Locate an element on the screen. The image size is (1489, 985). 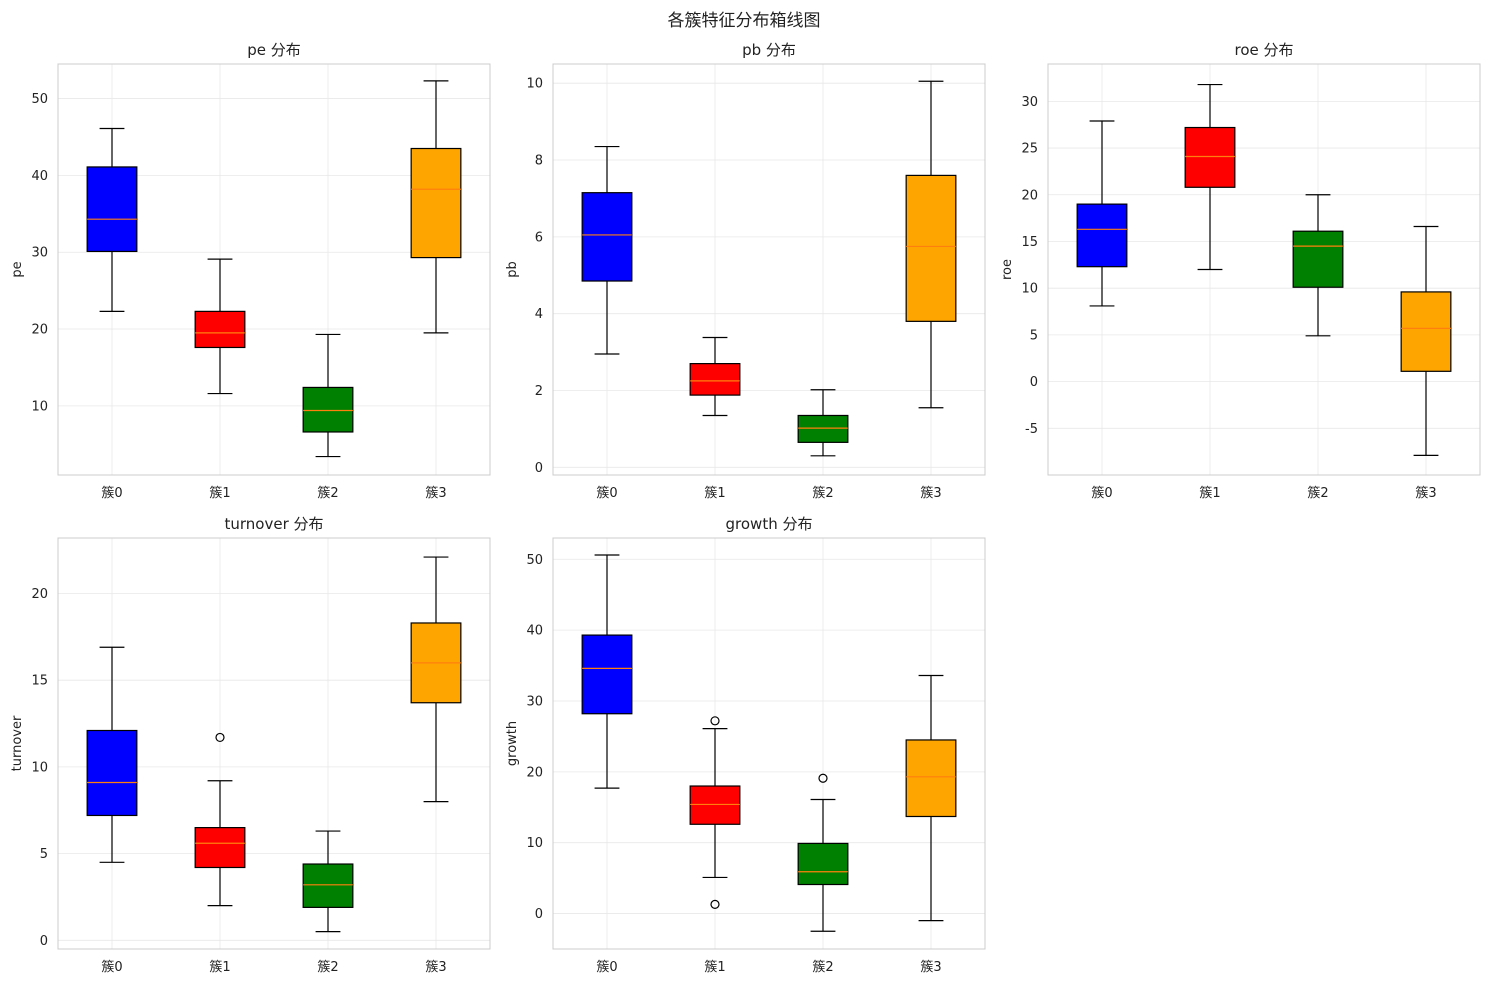
y-axis-label: turnover is located at coordinates (17, 743).